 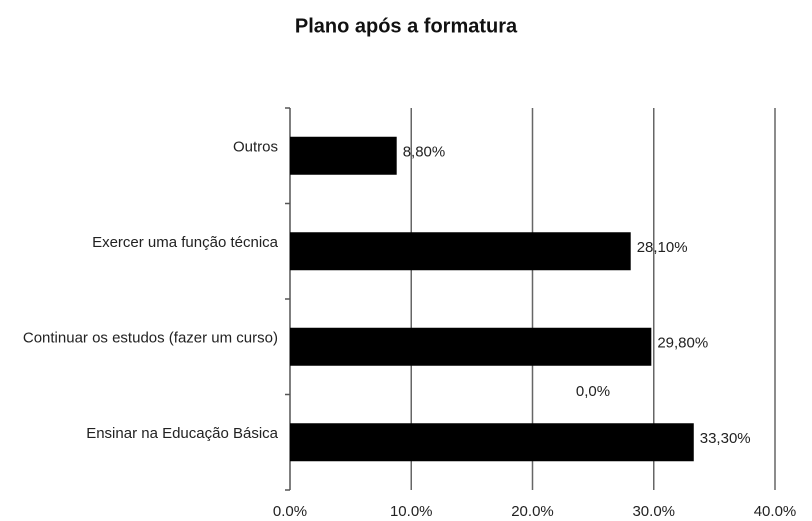 What do you see at coordinates (593, 391) in the screenshot?
I see `annotation: 0,0%` at bounding box center [593, 391].